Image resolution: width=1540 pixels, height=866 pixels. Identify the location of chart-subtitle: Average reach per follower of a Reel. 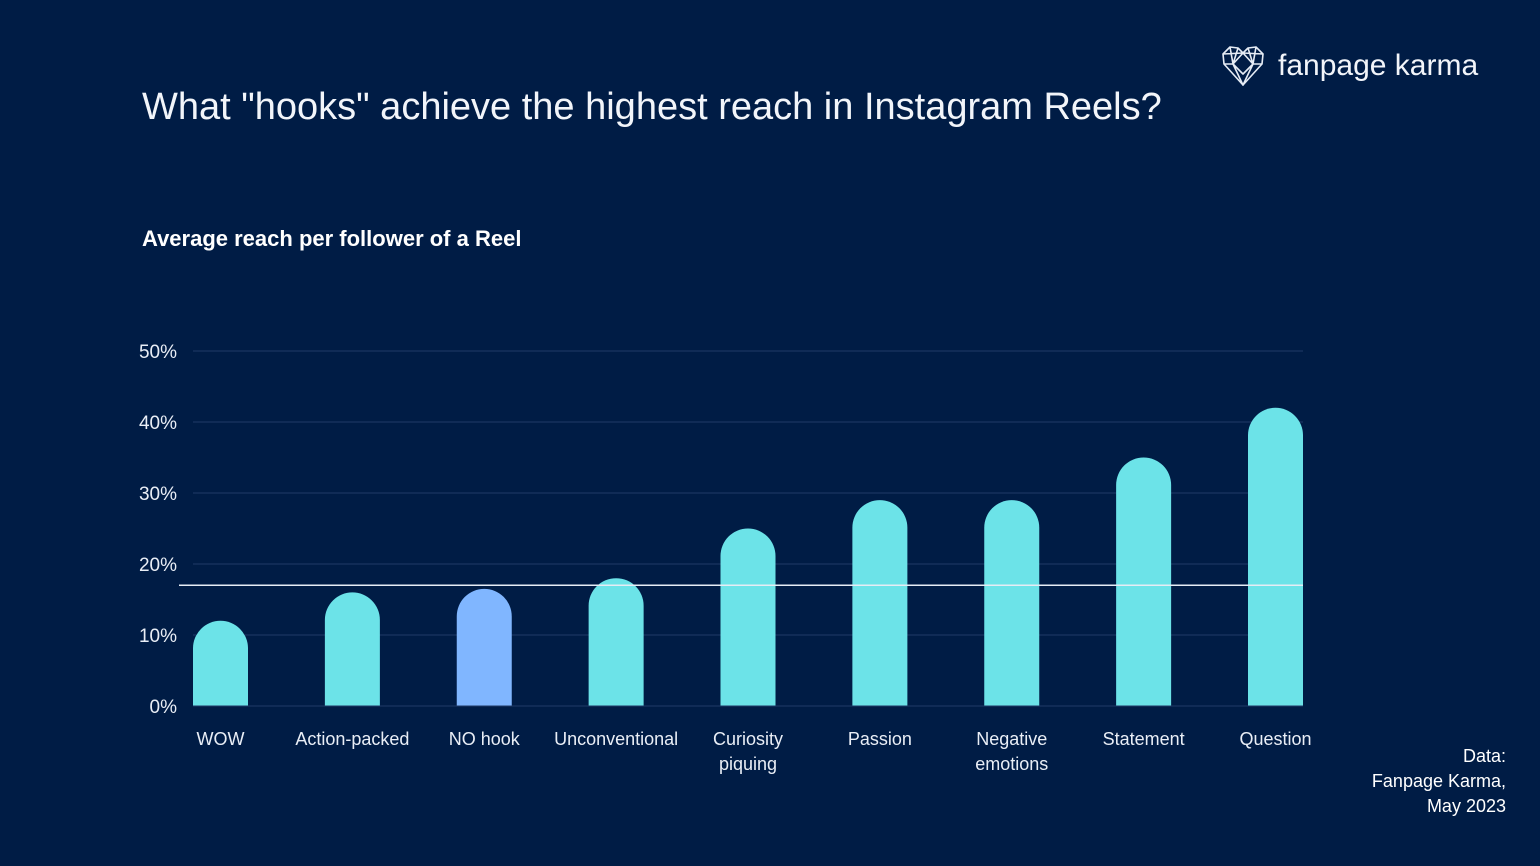
(332, 238).